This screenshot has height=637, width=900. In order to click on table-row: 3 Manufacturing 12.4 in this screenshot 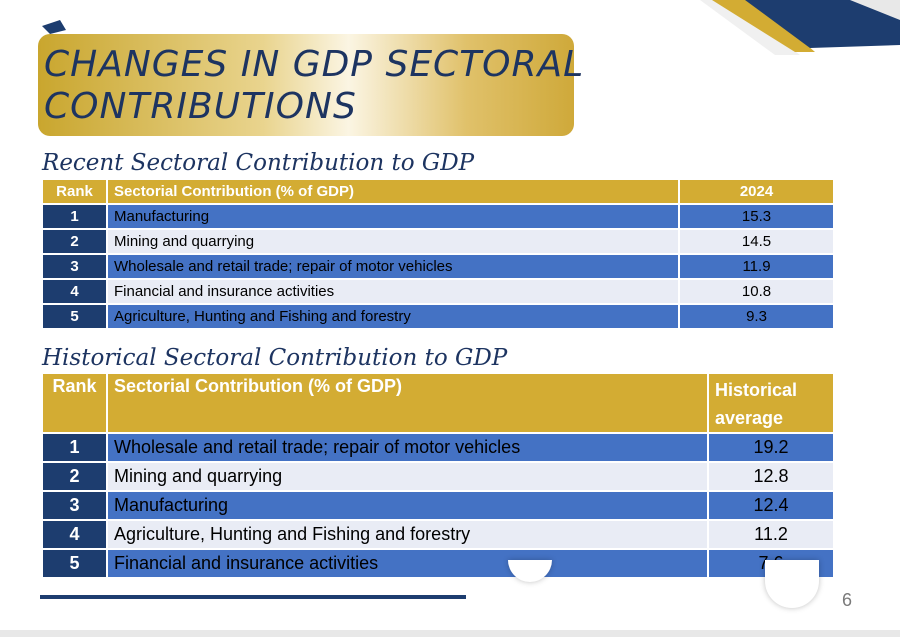, I will do `click(438, 505)`.